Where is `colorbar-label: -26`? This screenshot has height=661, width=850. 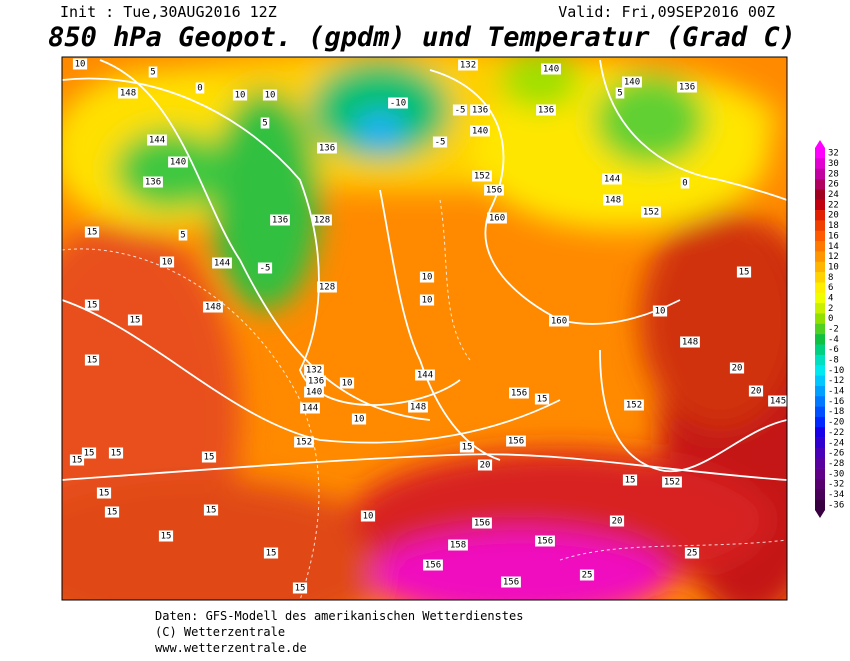 colorbar-label: -26 is located at coordinates (836, 454).